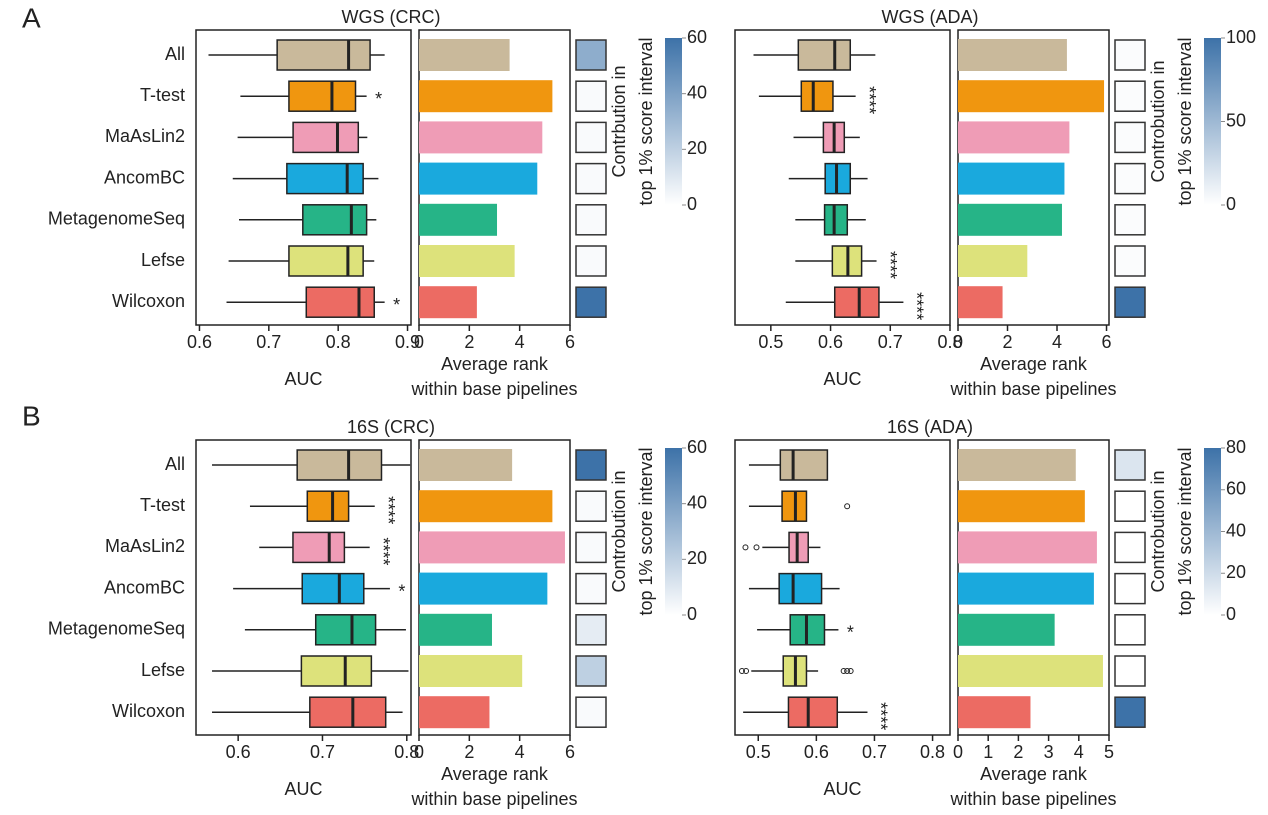 This screenshot has height=815, width=1268. What do you see at coordinates (1107, 342) in the screenshot?
I see `x-tick-label: 6` at bounding box center [1107, 342].